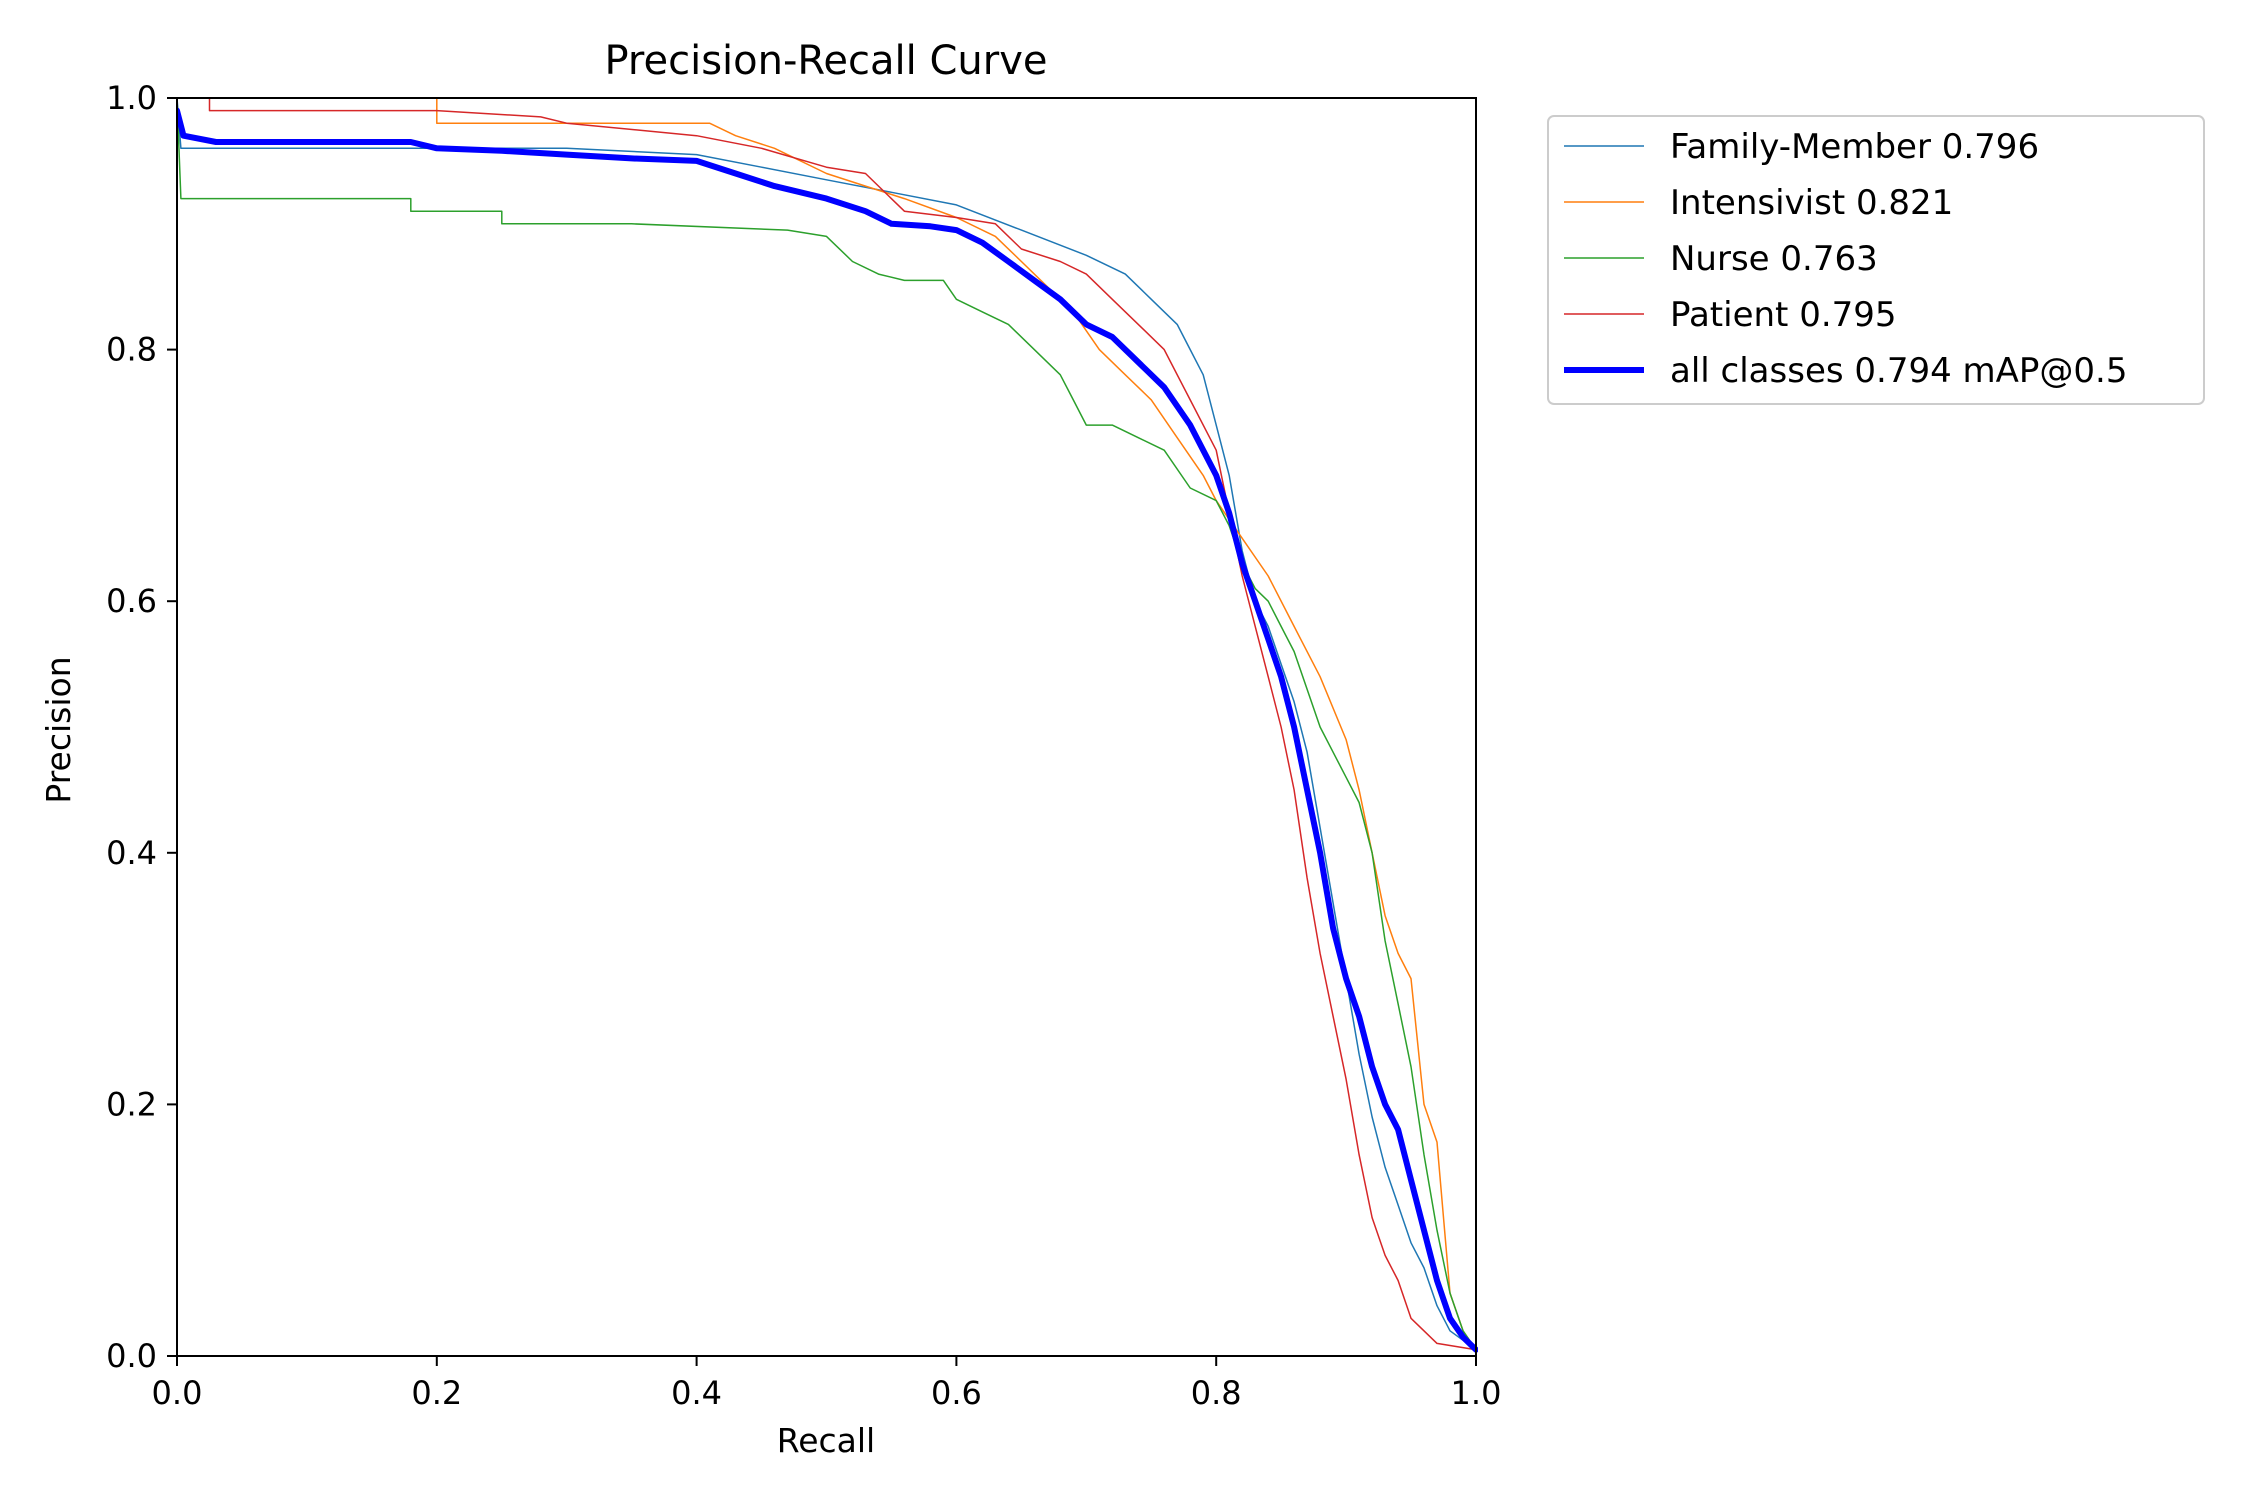 The image size is (2250, 1504). I want to click on legend-box, so click(1876, 260).